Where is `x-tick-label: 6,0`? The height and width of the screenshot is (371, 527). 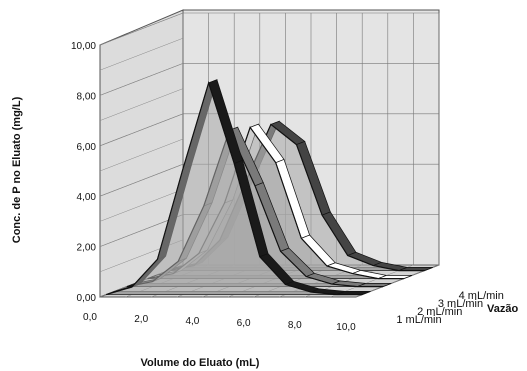 x-tick-label: 6,0 is located at coordinates (244, 323).